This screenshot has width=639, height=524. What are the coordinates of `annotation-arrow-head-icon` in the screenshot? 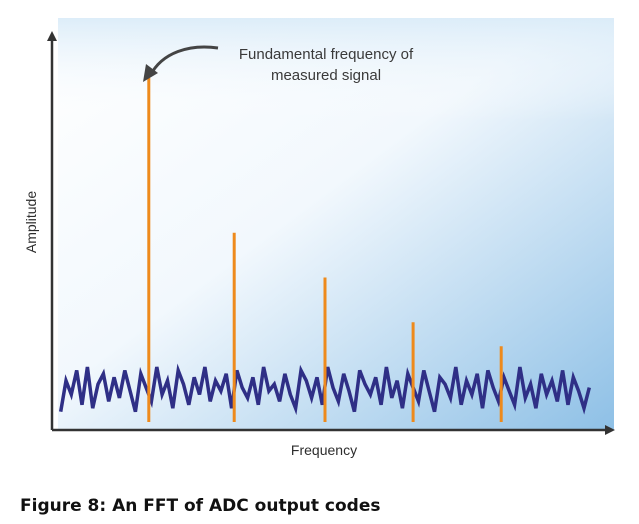 It's located at (150, 73).